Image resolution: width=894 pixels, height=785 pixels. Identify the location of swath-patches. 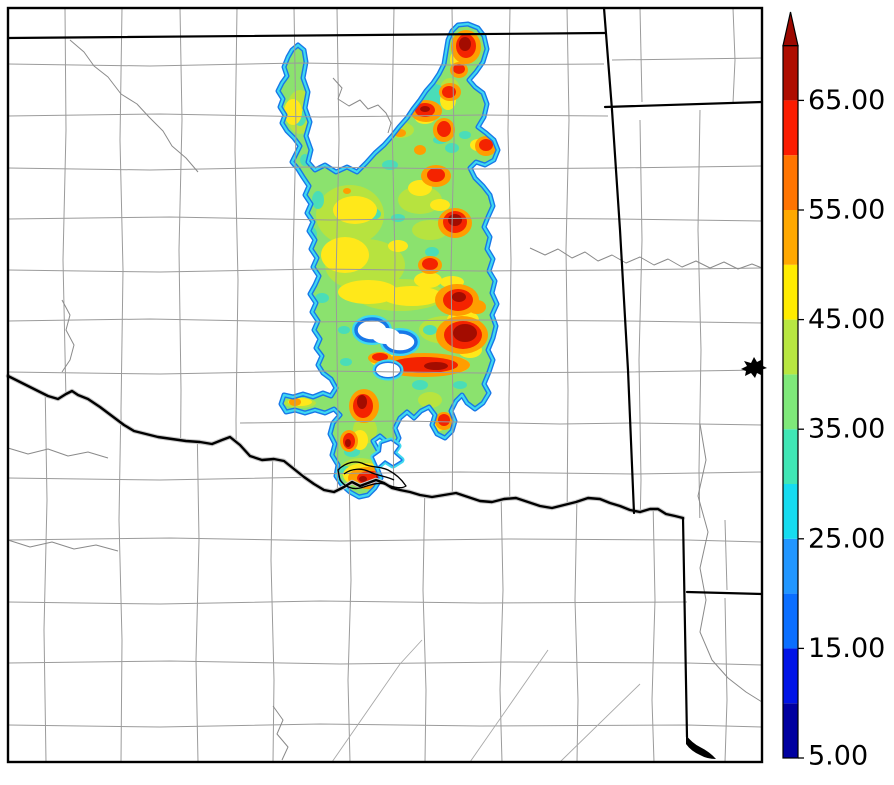
(390, 259).